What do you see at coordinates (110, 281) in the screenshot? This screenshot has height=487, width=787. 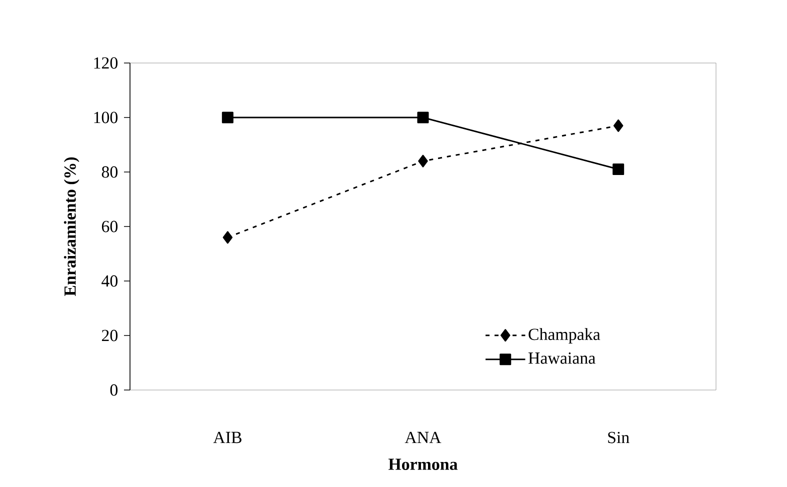 I see `y-tick-label: 40` at bounding box center [110, 281].